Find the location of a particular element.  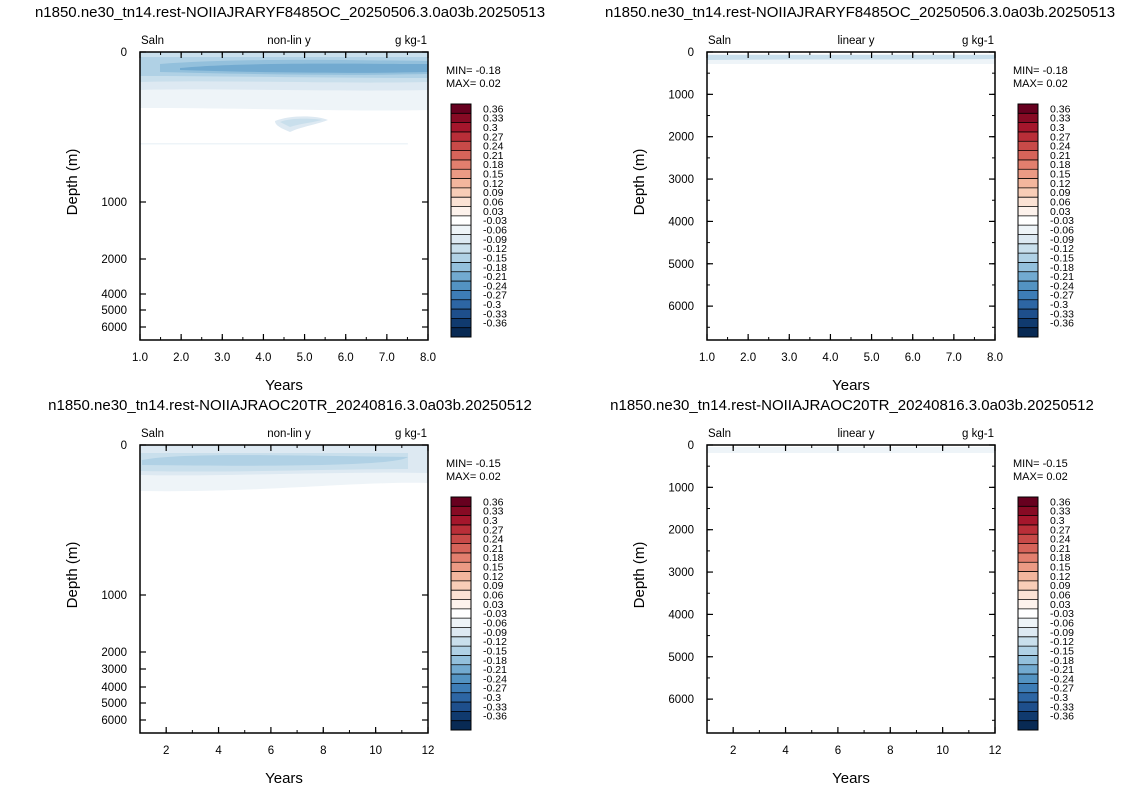

y-tick-label: 3000 is located at coordinates (681, 180).